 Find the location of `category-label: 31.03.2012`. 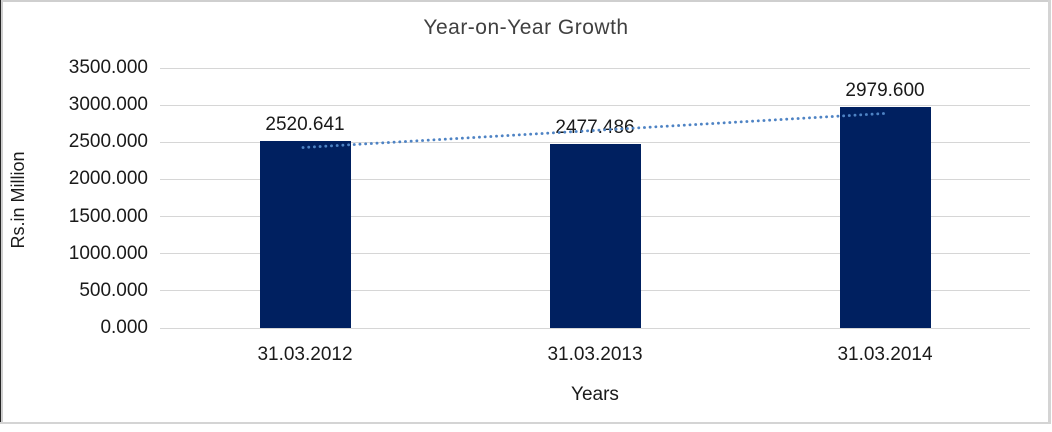

category-label: 31.03.2012 is located at coordinates (305, 354).